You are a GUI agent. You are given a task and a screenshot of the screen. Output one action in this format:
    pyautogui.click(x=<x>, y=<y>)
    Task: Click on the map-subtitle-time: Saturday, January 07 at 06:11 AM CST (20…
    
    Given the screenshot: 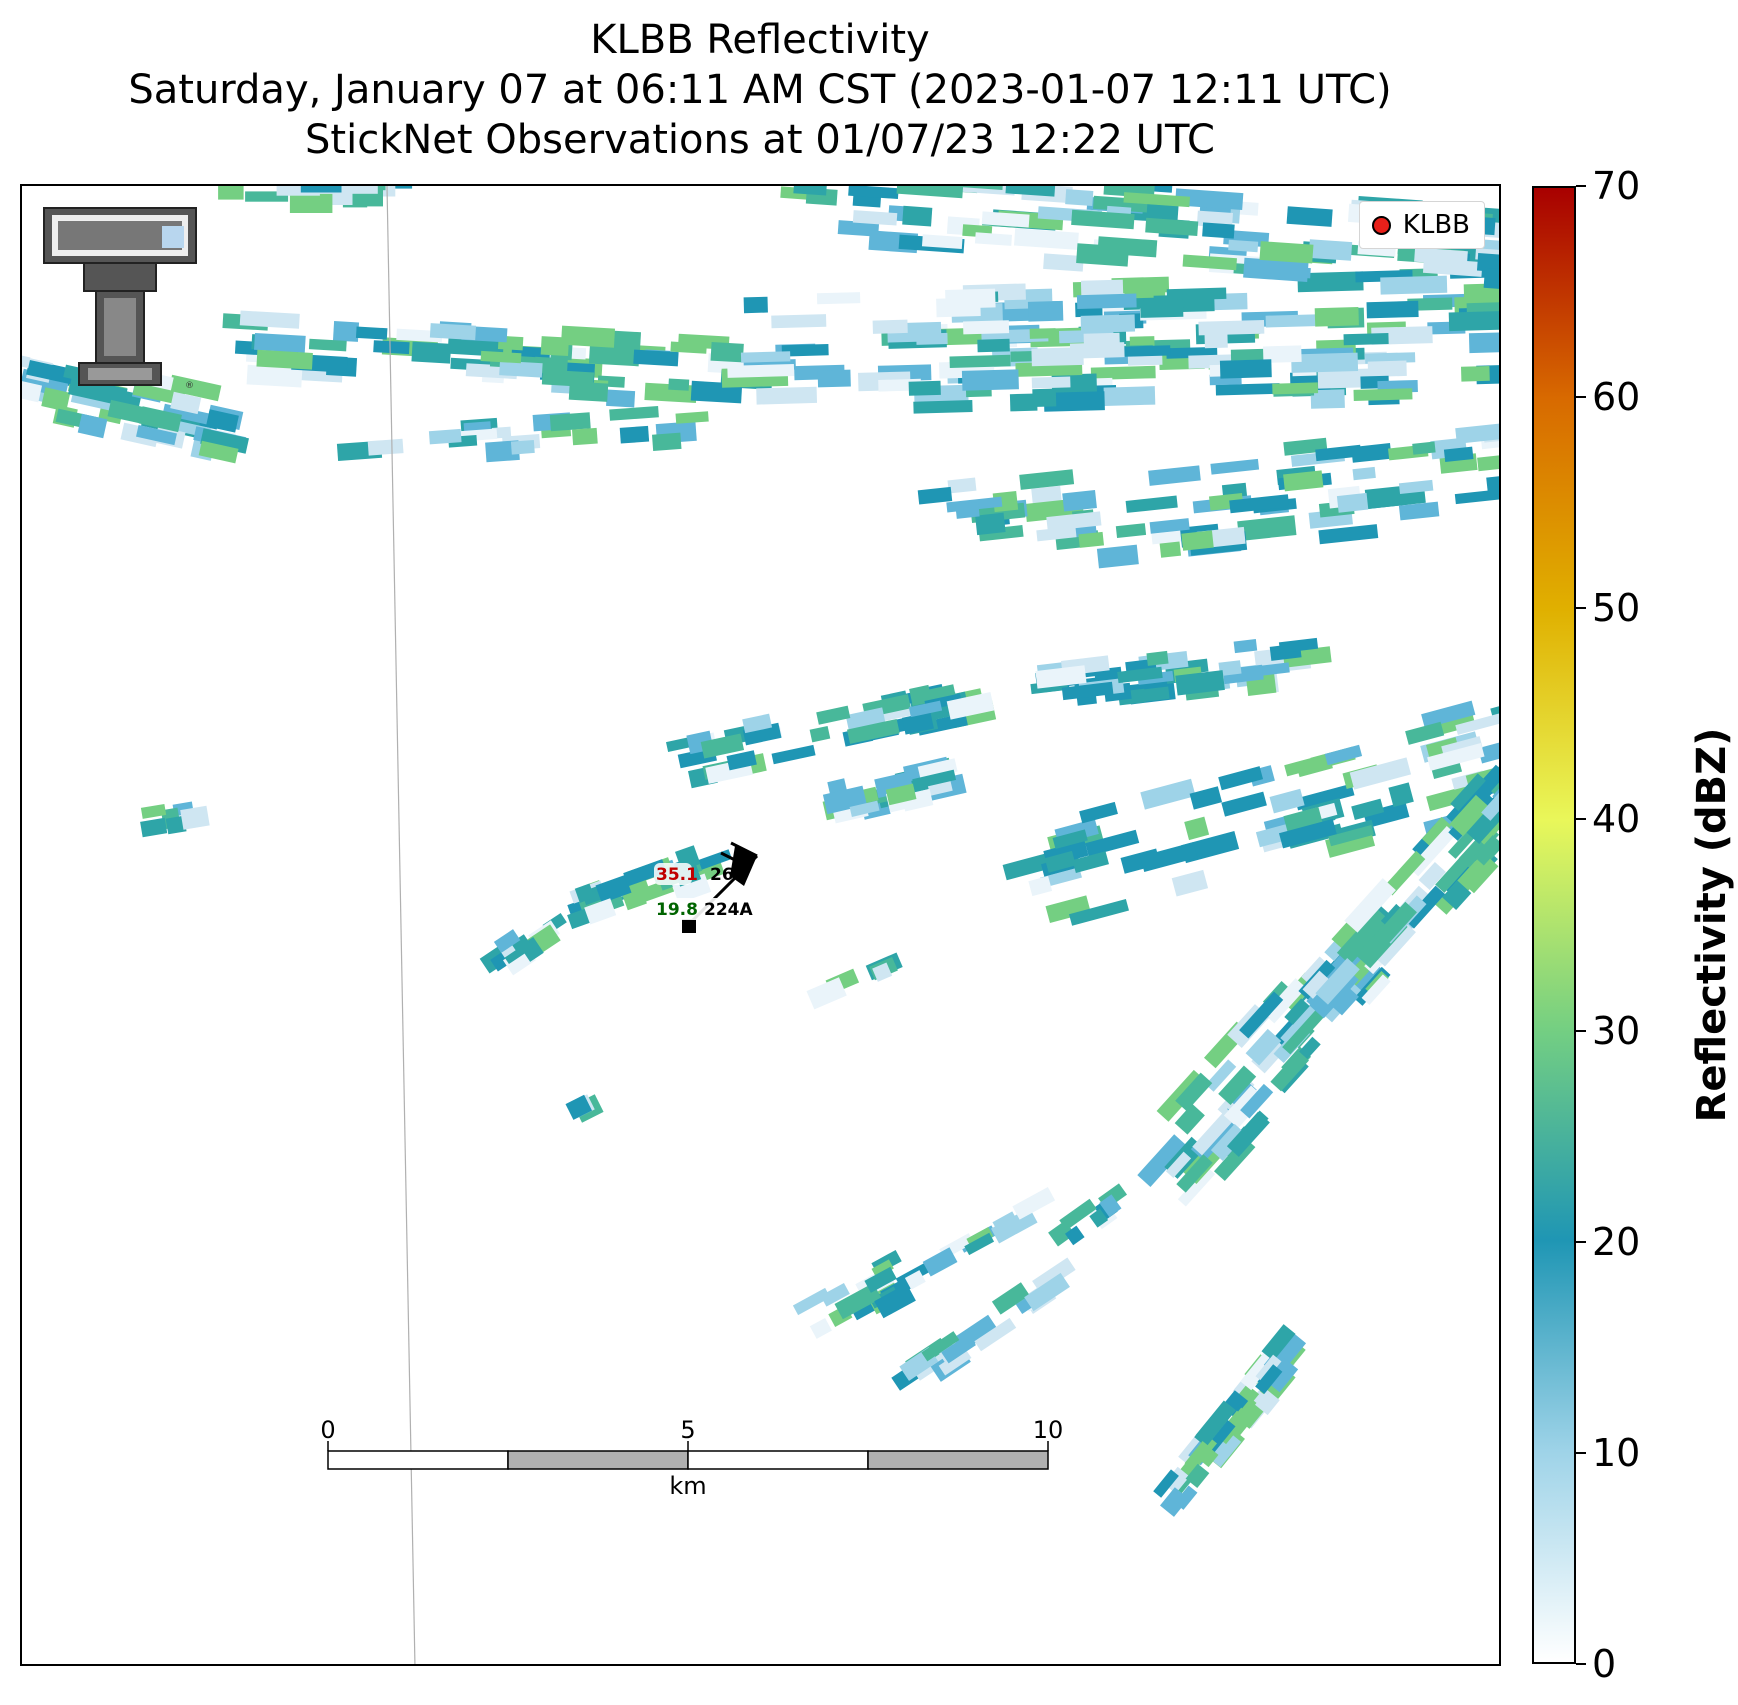 What is the action you would take?
    pyautogui.click(x=760, y=90)
    